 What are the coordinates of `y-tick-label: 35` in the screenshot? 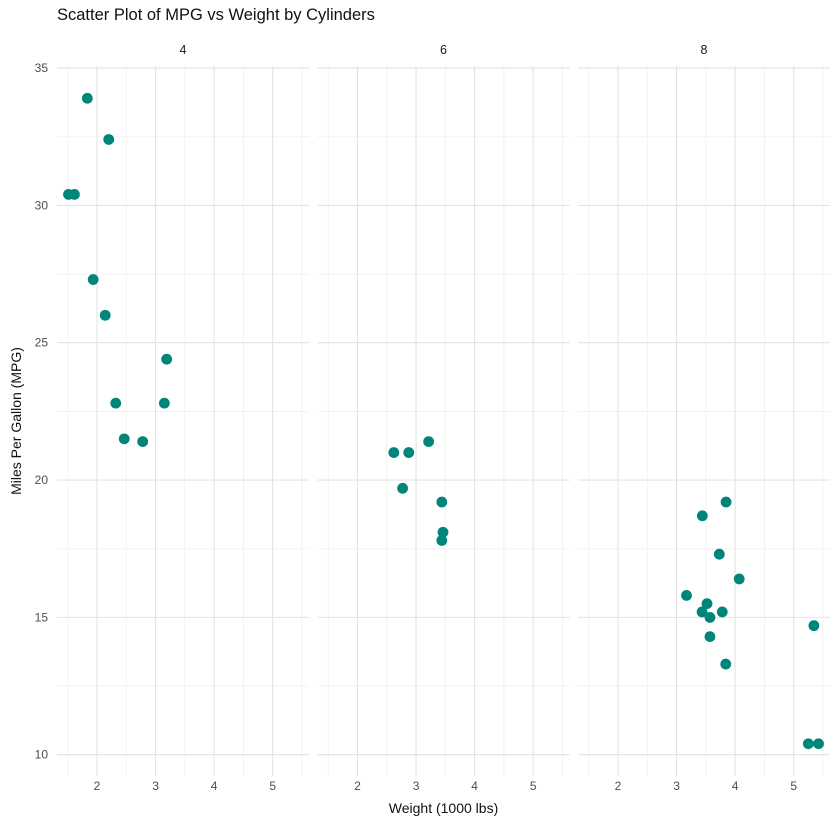 It's located at (42, 68).